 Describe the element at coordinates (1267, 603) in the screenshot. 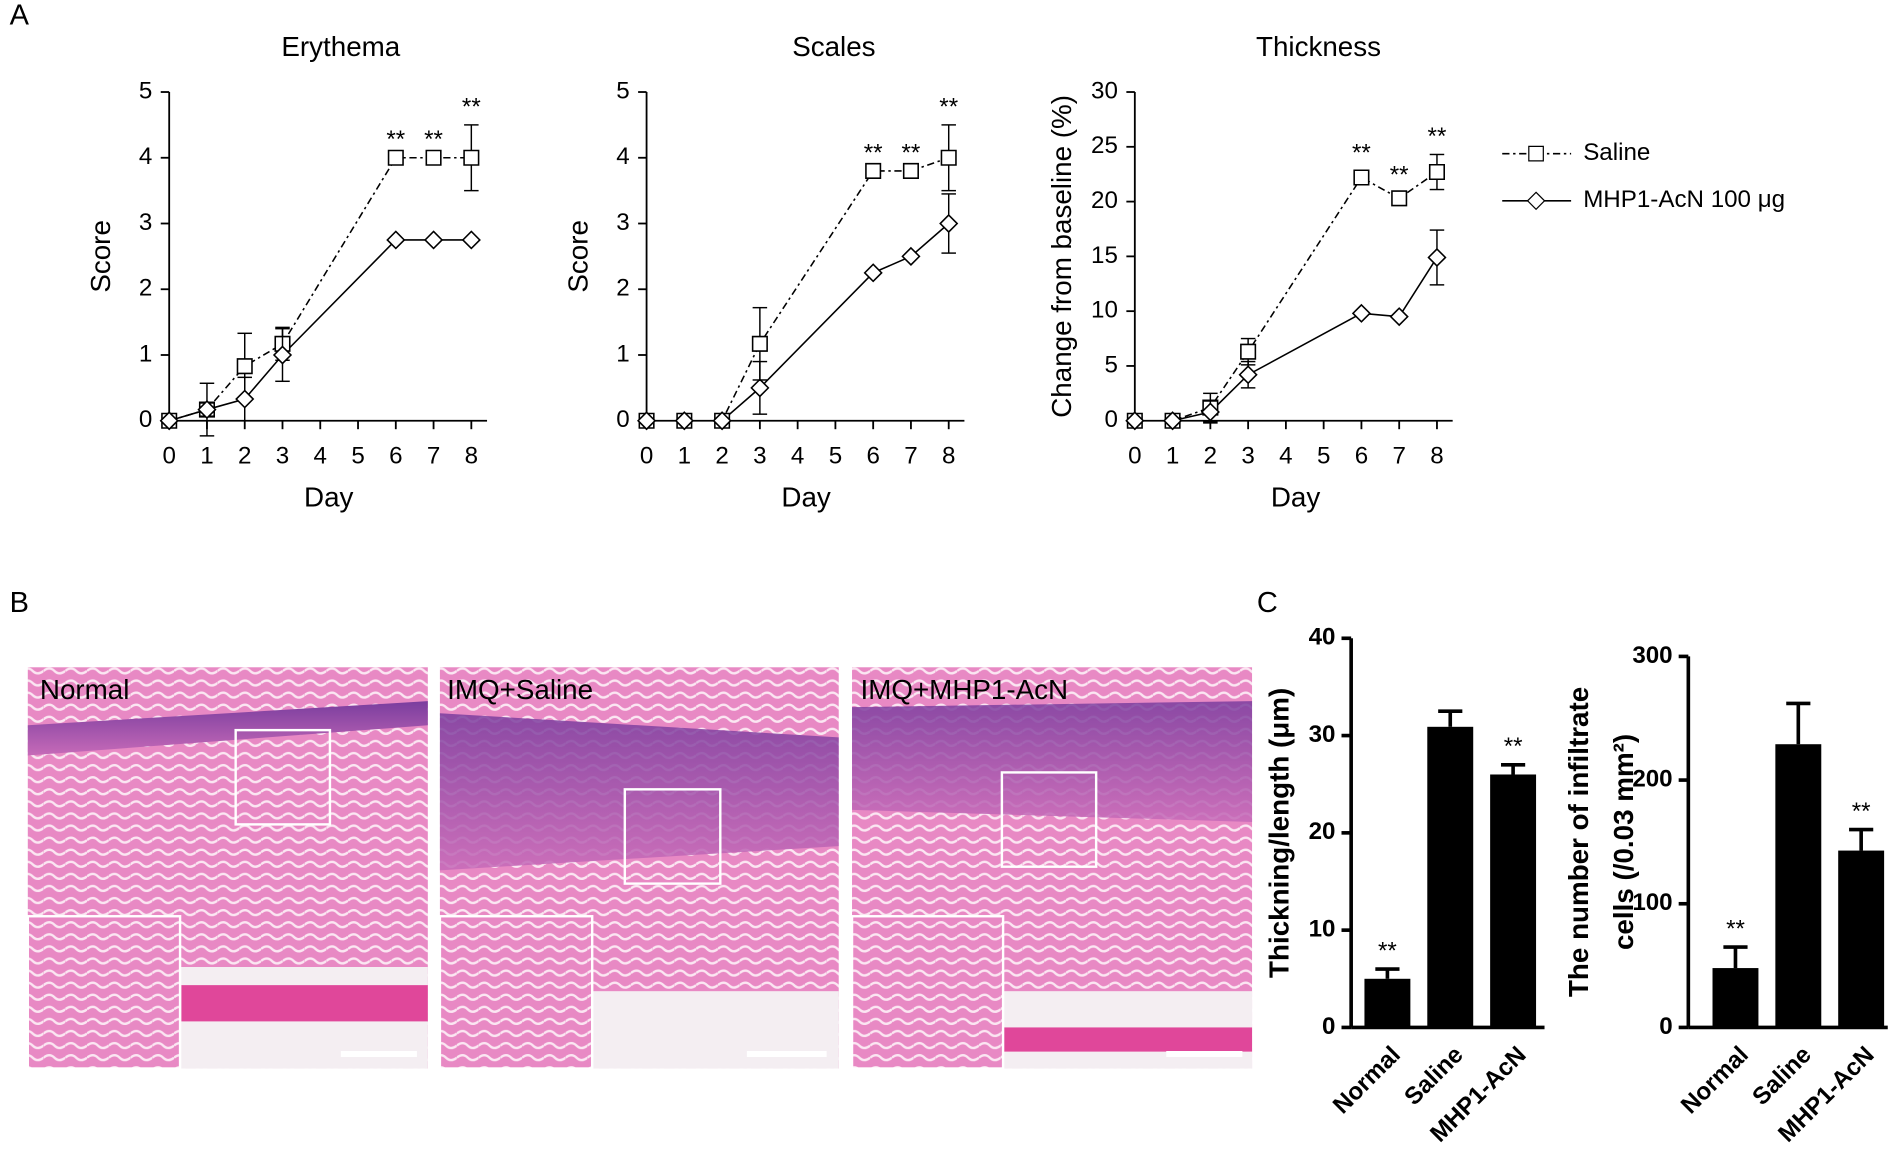

I see `panel-label: C` at that location.